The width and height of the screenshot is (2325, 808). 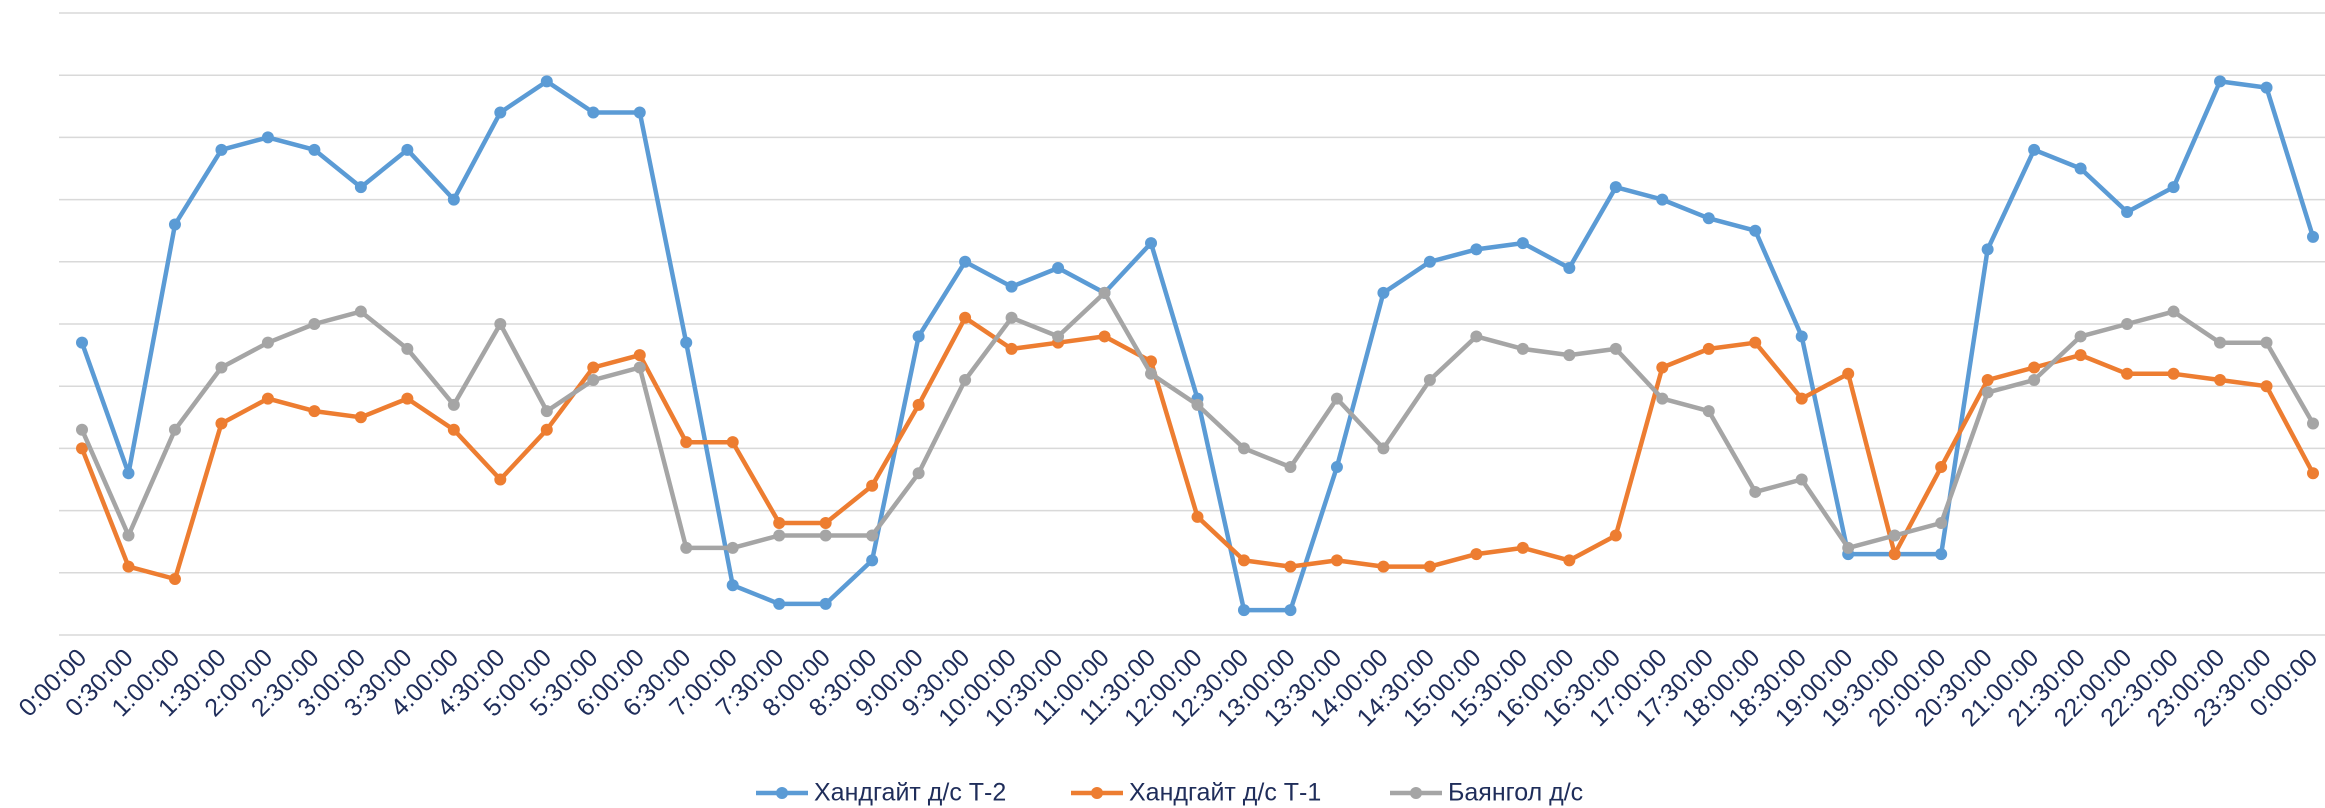 I want to click on legend-item: Хандгайт д/с Т-2, so click(x=881, y=793).